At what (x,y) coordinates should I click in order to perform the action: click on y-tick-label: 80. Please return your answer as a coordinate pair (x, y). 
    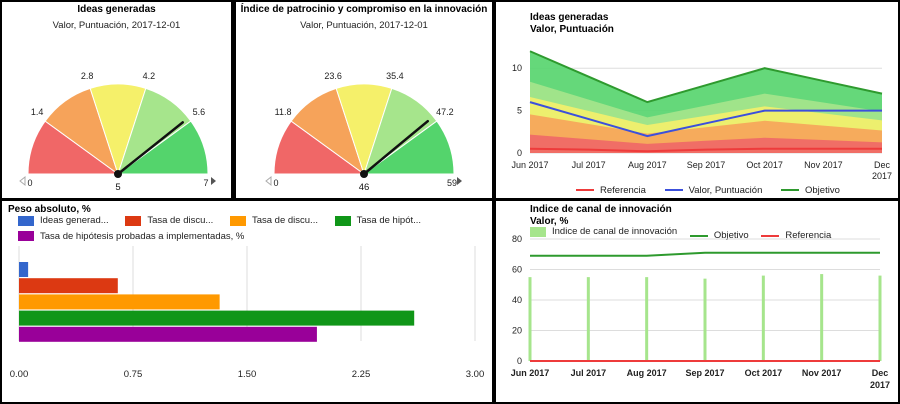
    Looking at the image, I should click on (517, 239).